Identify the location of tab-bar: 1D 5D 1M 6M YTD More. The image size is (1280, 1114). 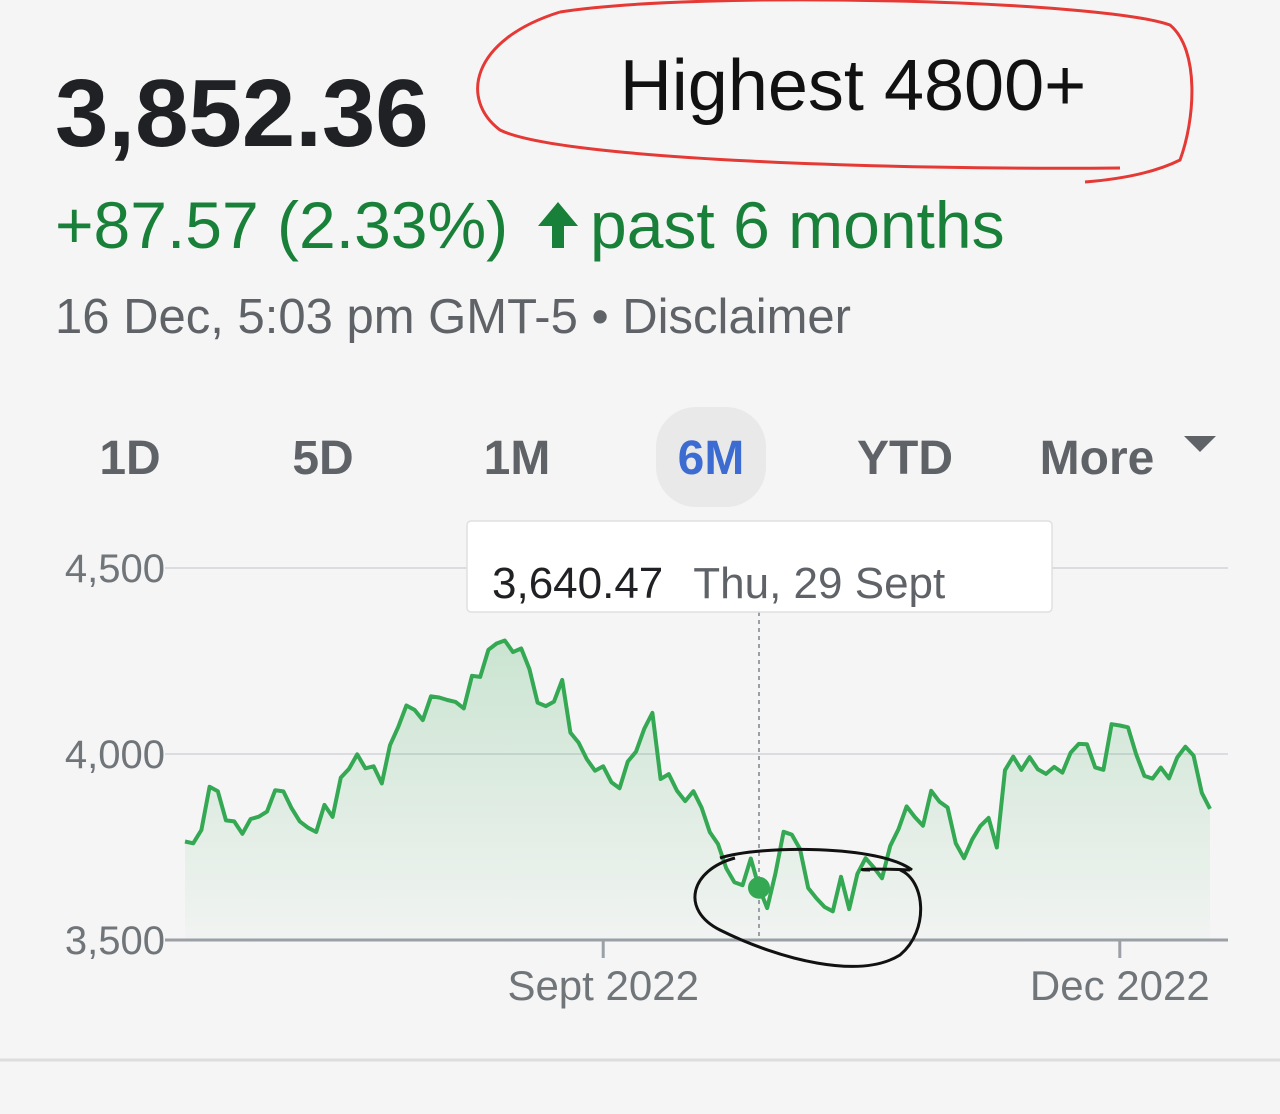
(657, 457).